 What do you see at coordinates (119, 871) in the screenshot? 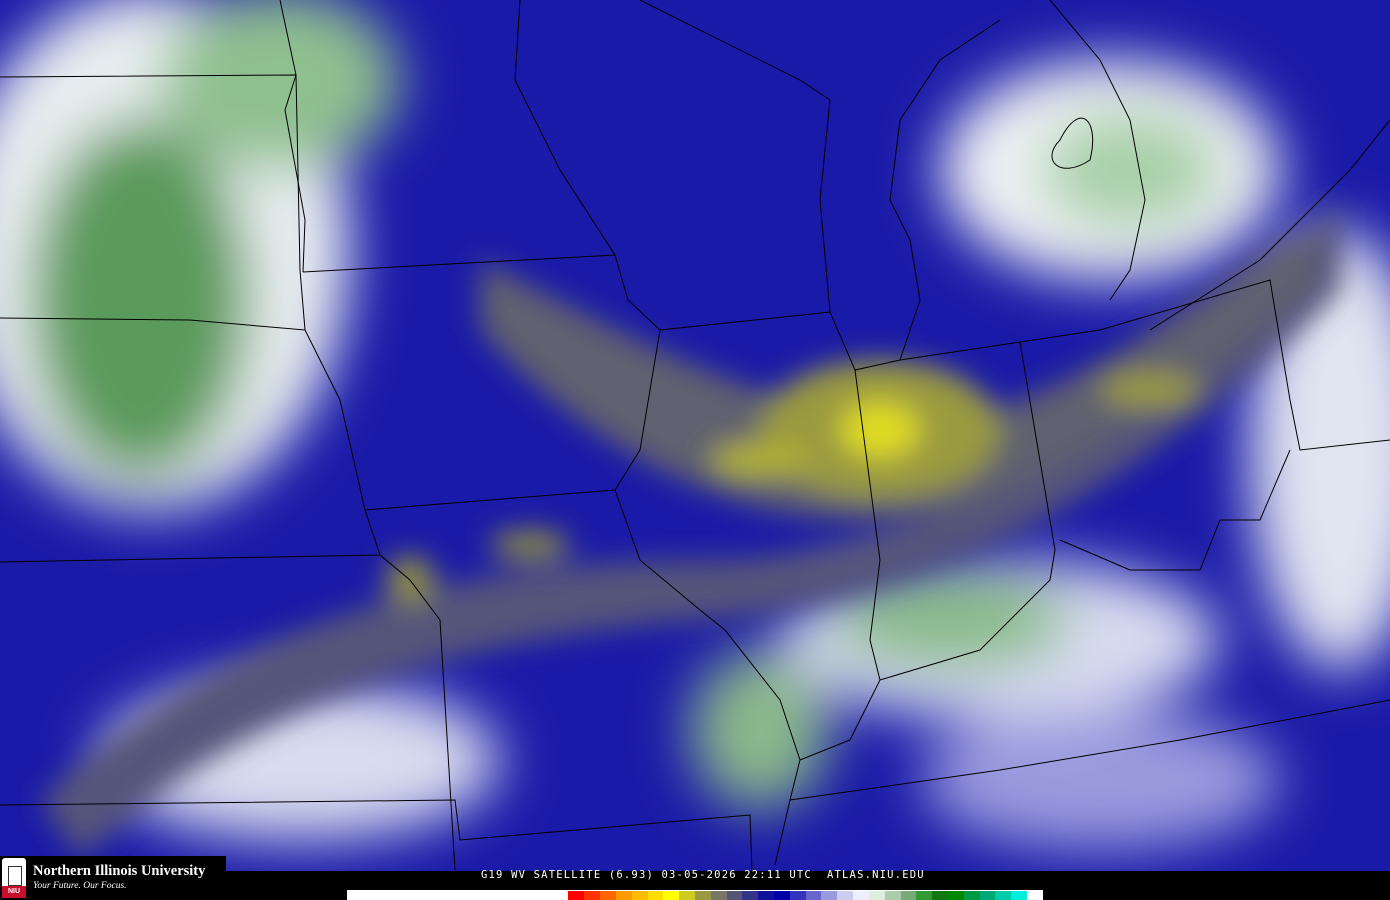
I see `university-name: Northern Illinois University` at bounding box center [119, 871].